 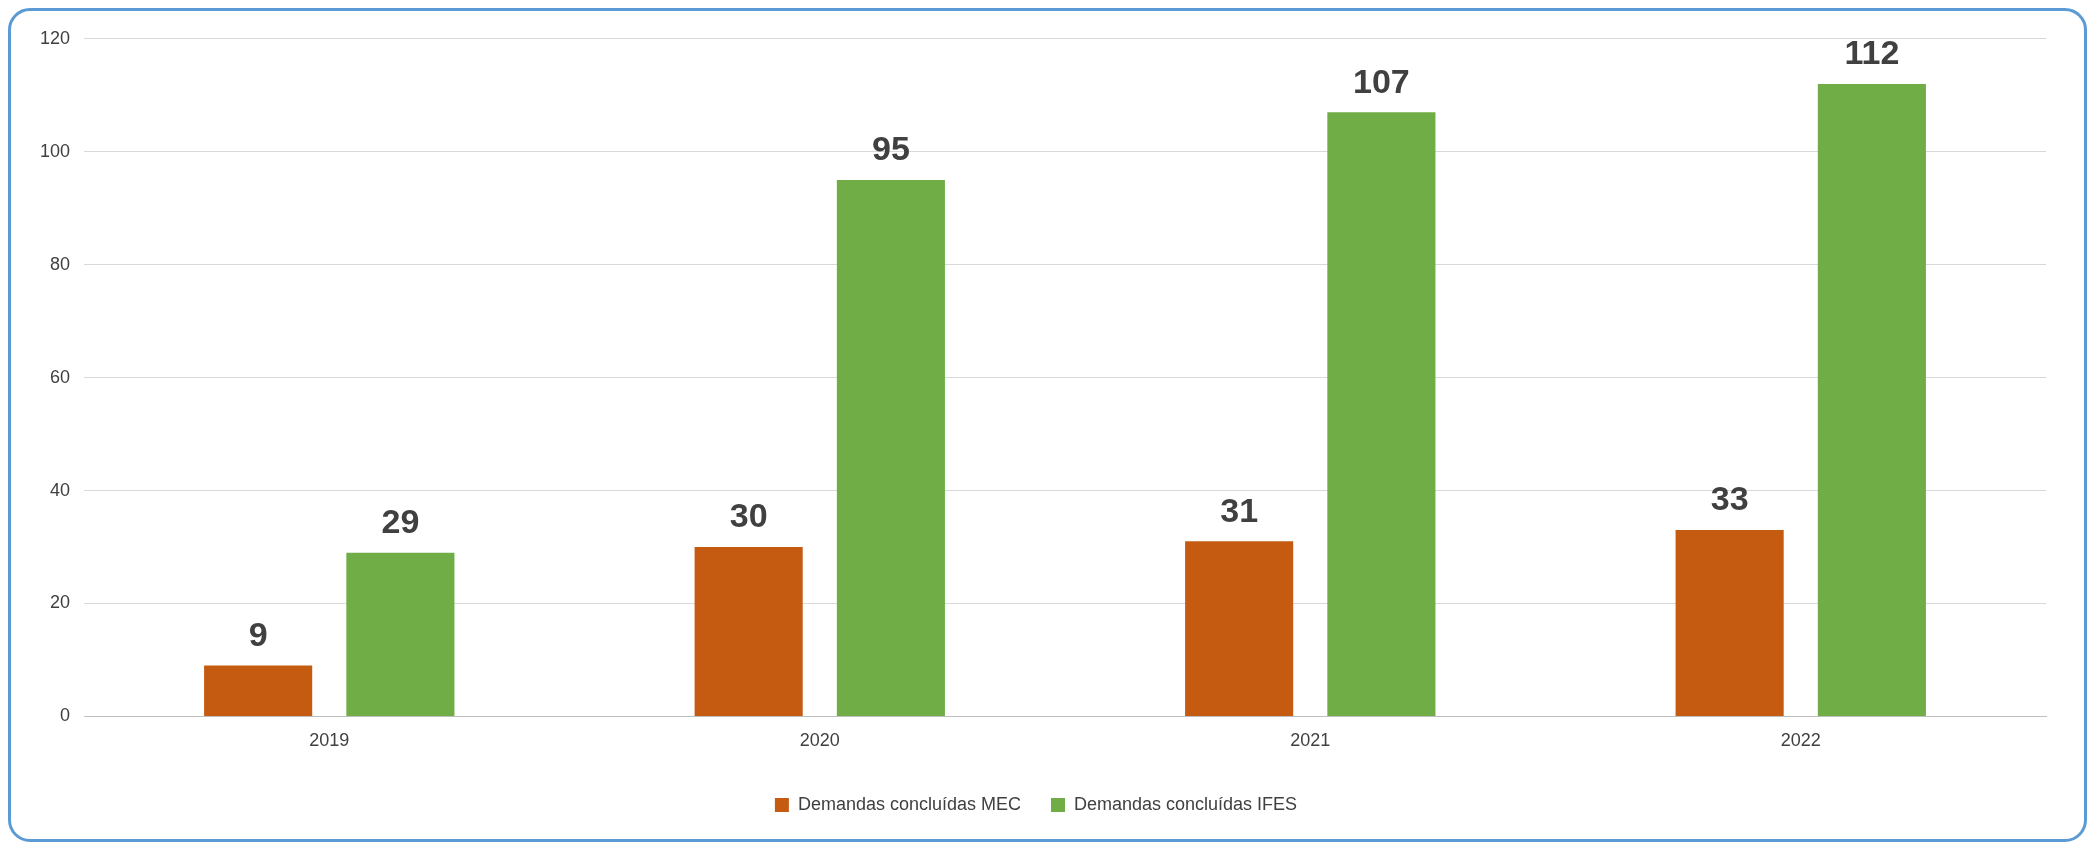 I want to click on data-label: 9, so click(x=258, y=633).